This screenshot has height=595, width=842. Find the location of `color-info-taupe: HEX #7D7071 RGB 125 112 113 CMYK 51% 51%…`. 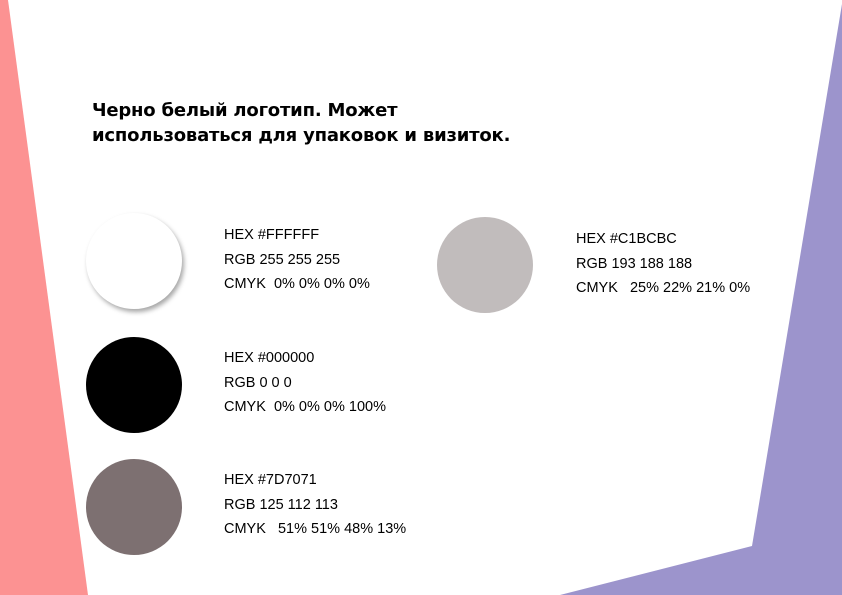

color-info-taupe: HEX #7D7071 RGB 125 112 113 CMYK 51% 51%… is located at coordinates (315, 505).